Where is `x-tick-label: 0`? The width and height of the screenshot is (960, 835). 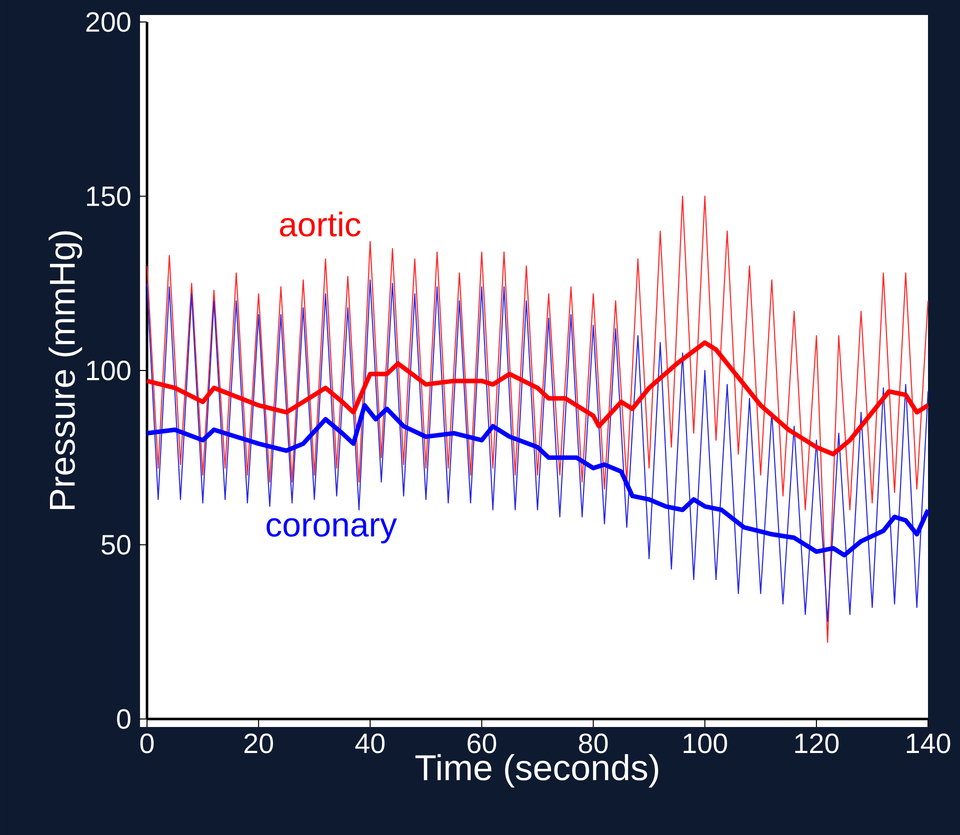
x-tick-label: 0 is located at coordinates (147, 744).